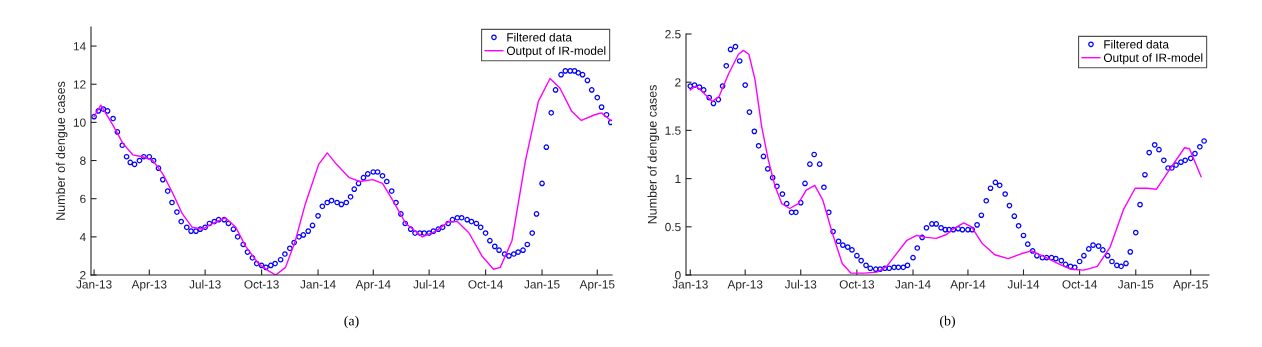 This screenshot has width=1262, height=347. I want to click on text: (a), so click(351, 322).